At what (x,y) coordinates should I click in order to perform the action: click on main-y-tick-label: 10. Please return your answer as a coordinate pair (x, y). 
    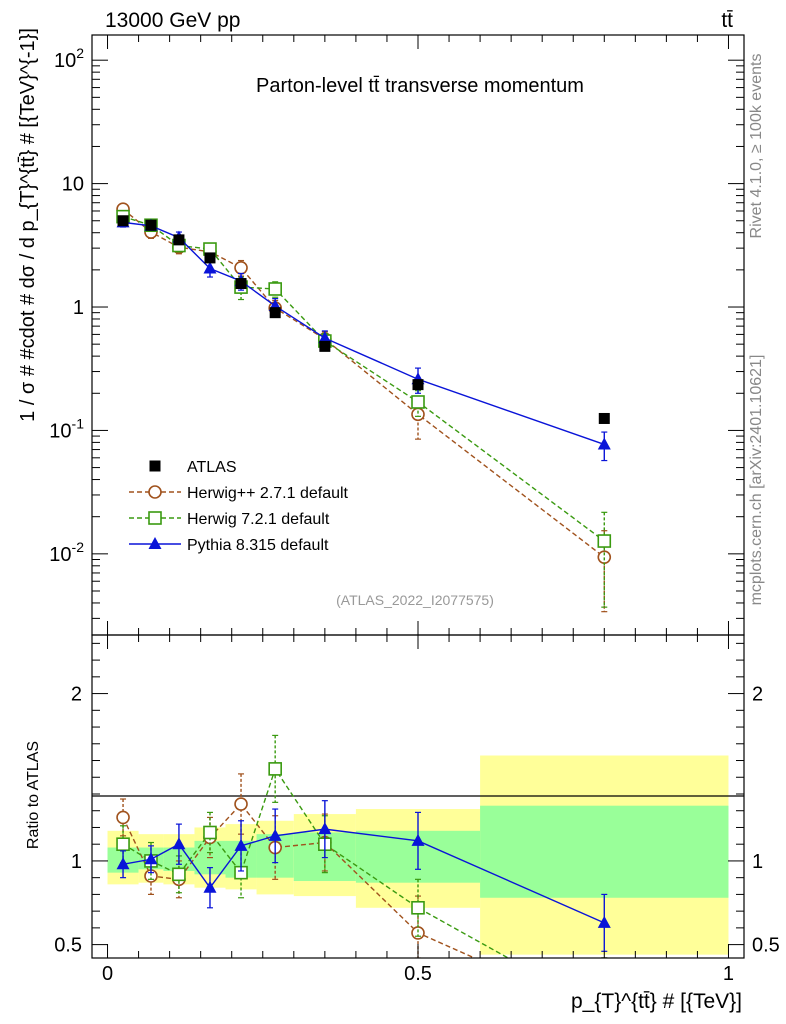
    Looking at the image, I should click on (73, 185).